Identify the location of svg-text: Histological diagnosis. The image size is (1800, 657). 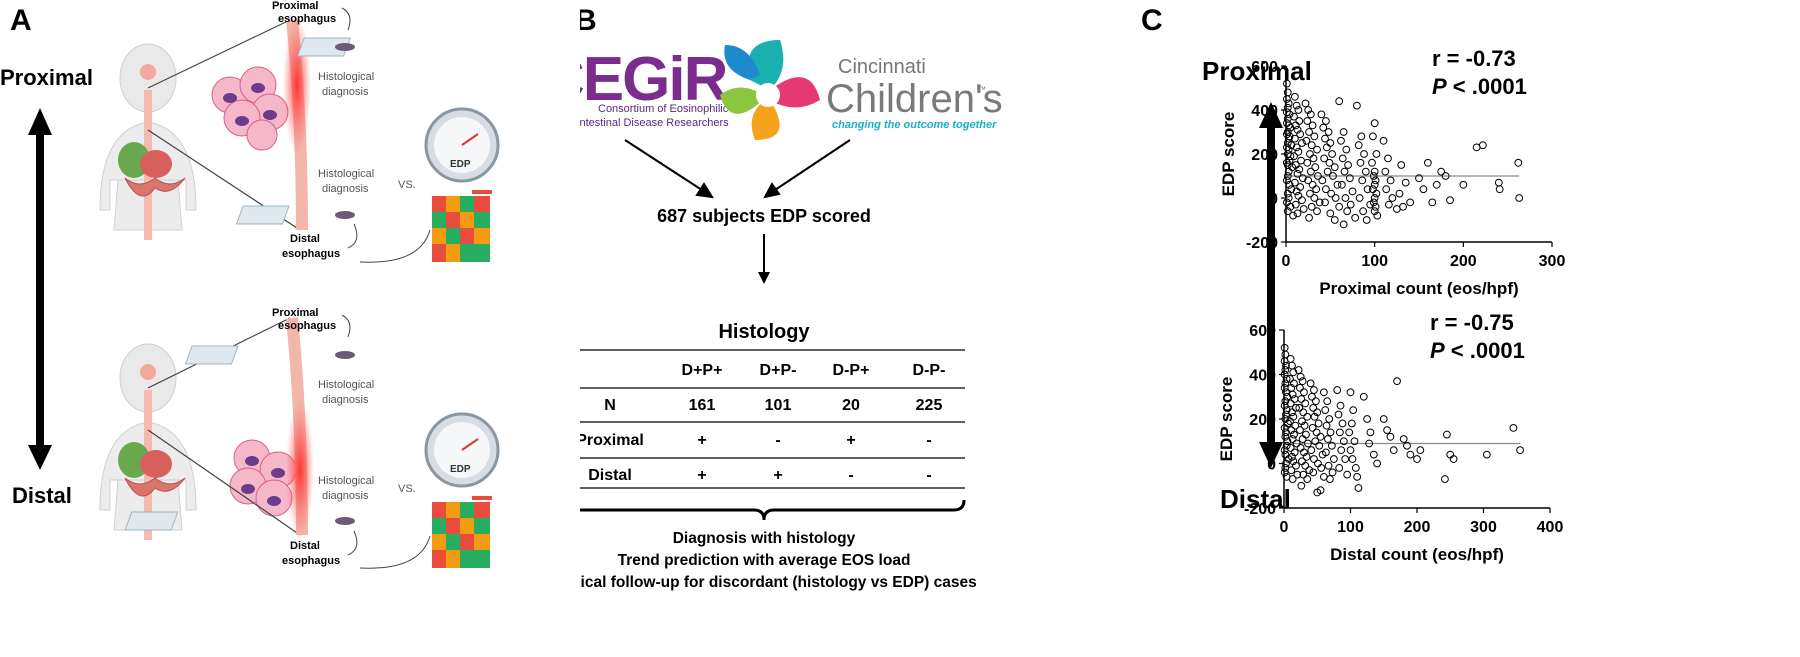
(347, 181).